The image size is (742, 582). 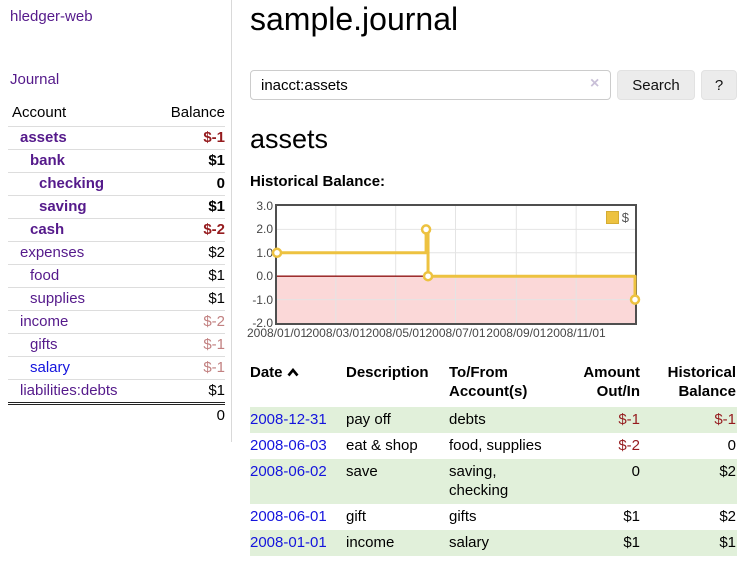 What do you see at coordinates (612, 217) in the screenshot?
I see `legend-swatch-icon` at bounding box center [612, 217].